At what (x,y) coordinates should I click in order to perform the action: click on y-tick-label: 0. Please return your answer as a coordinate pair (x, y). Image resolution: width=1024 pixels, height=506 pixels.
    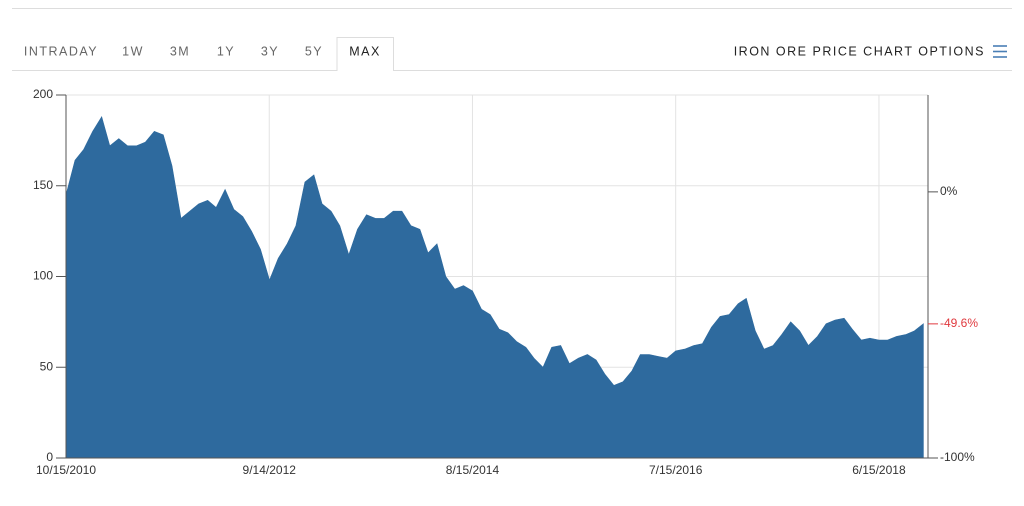
    Looking at the image, I should click on (49, 457).